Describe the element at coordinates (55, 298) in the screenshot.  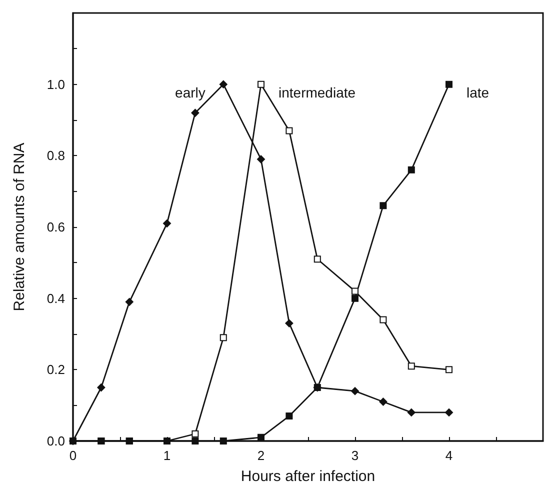
I see `y-tick-label: 0.4` at that location.